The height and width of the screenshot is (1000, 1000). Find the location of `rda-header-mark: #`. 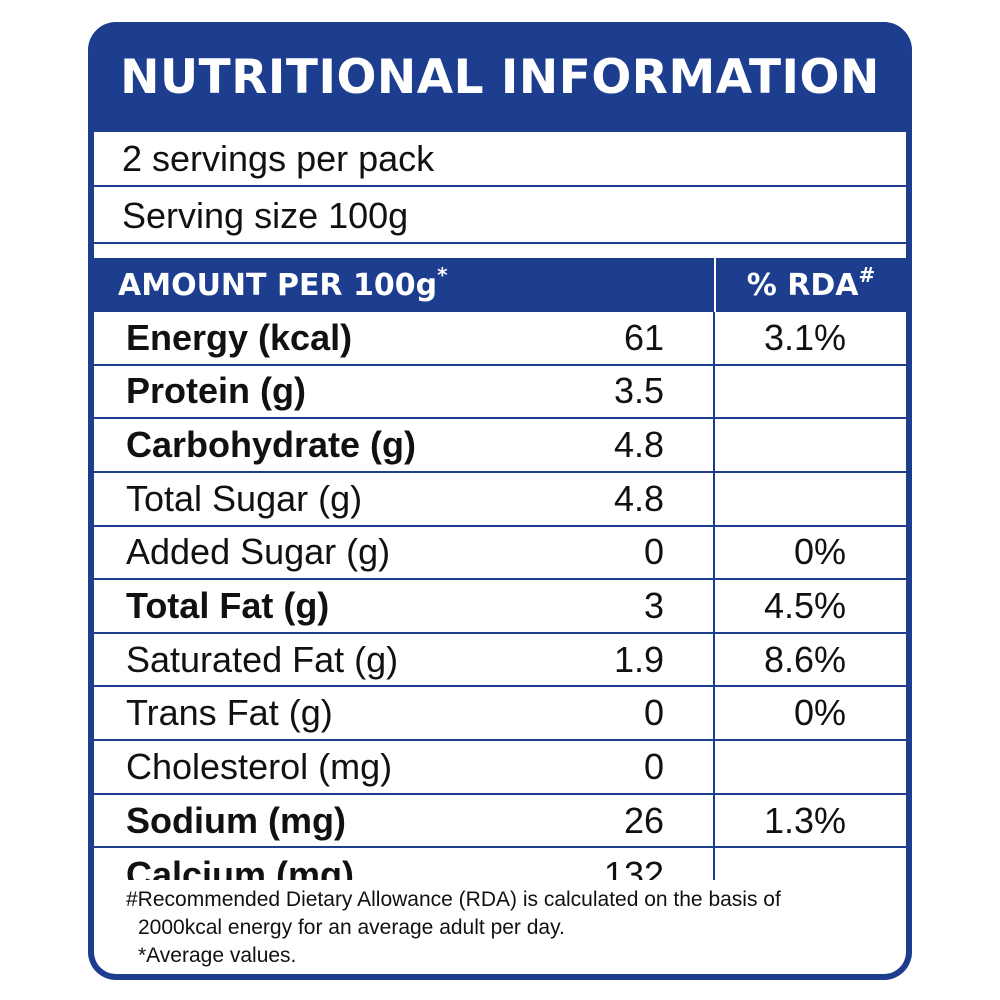

rda-header-mark: # is located at coordinates (867, 275).